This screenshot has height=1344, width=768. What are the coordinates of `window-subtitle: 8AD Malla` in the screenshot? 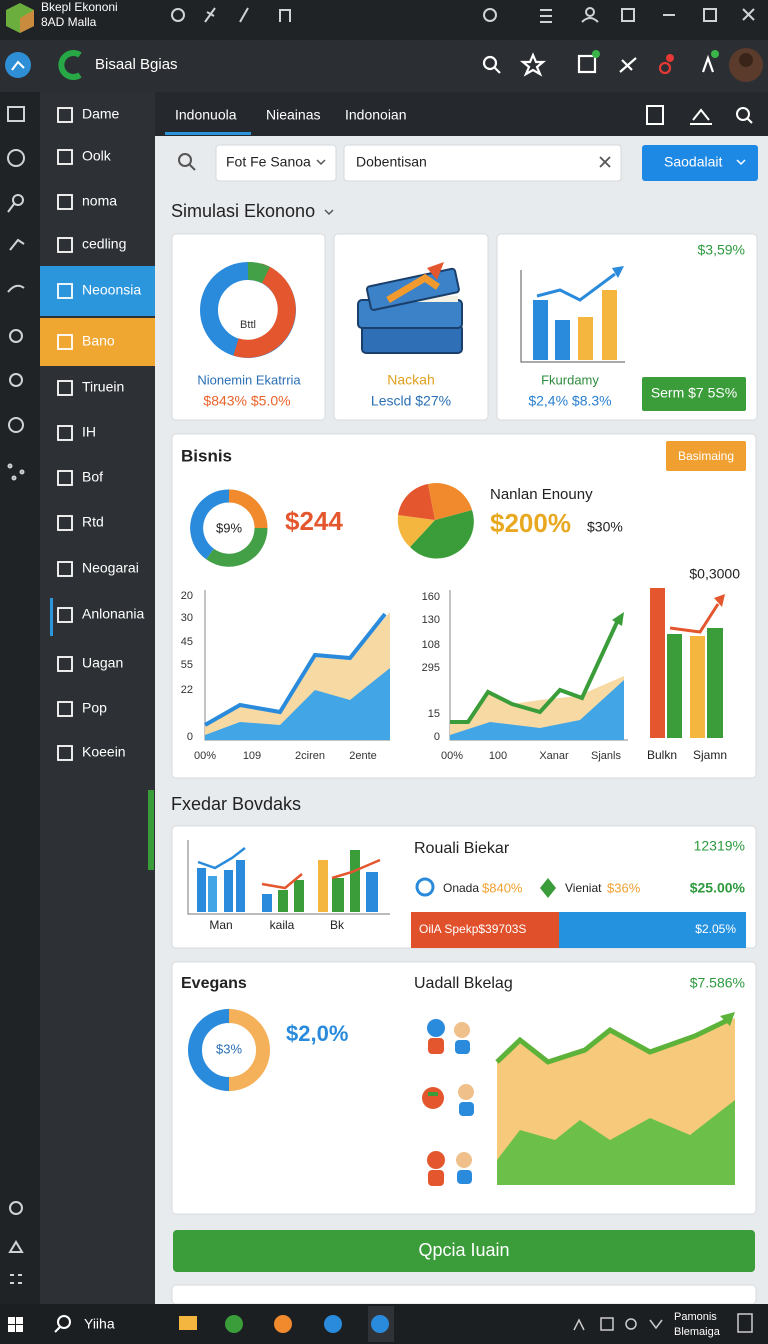 It's located at (69, 22).